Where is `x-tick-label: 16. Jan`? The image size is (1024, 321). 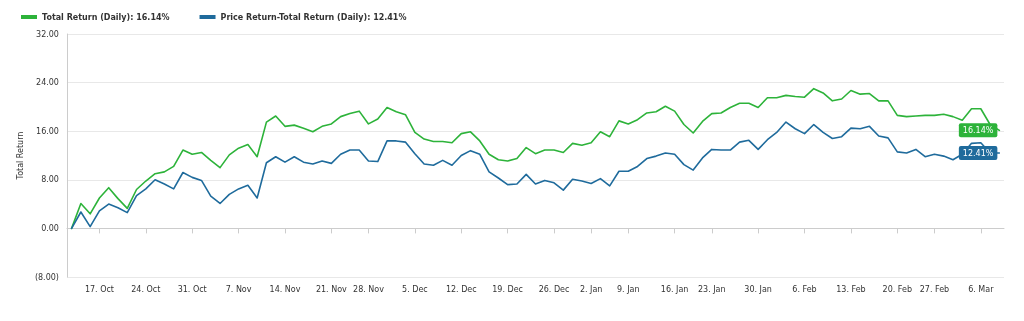 x-tick-label: 16. Jan is located at coordinates (674, 289).